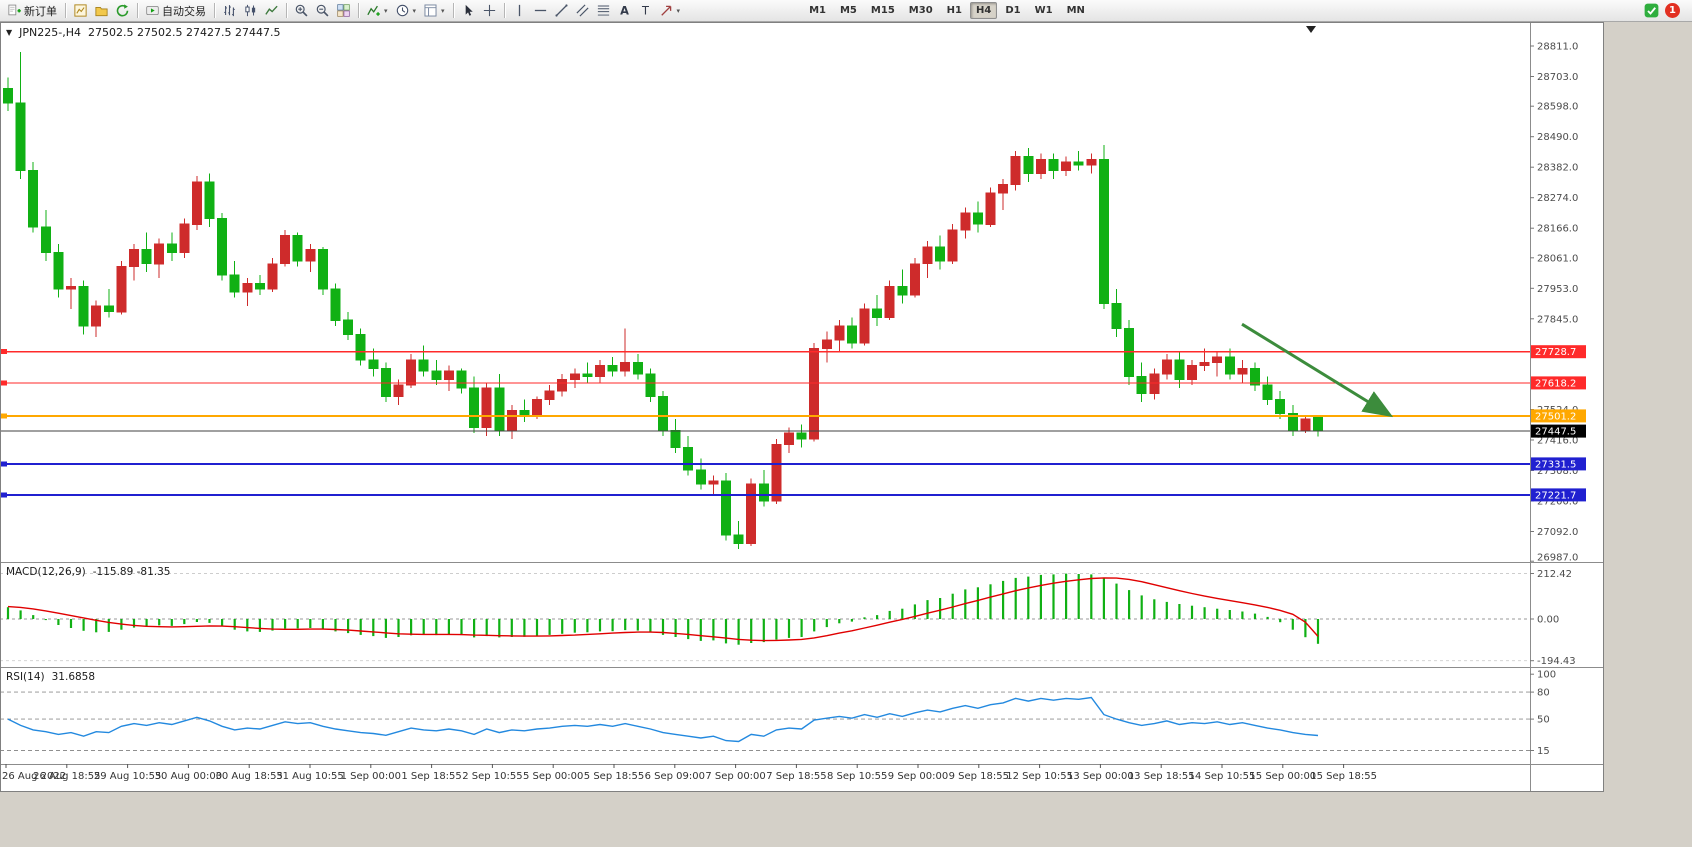 The height and width of the screenshot is (847, 1692). Describe the element at coordinates (431, 776) in the screenshot. I see `svg-text: 1 Sep 18:55` at that location.